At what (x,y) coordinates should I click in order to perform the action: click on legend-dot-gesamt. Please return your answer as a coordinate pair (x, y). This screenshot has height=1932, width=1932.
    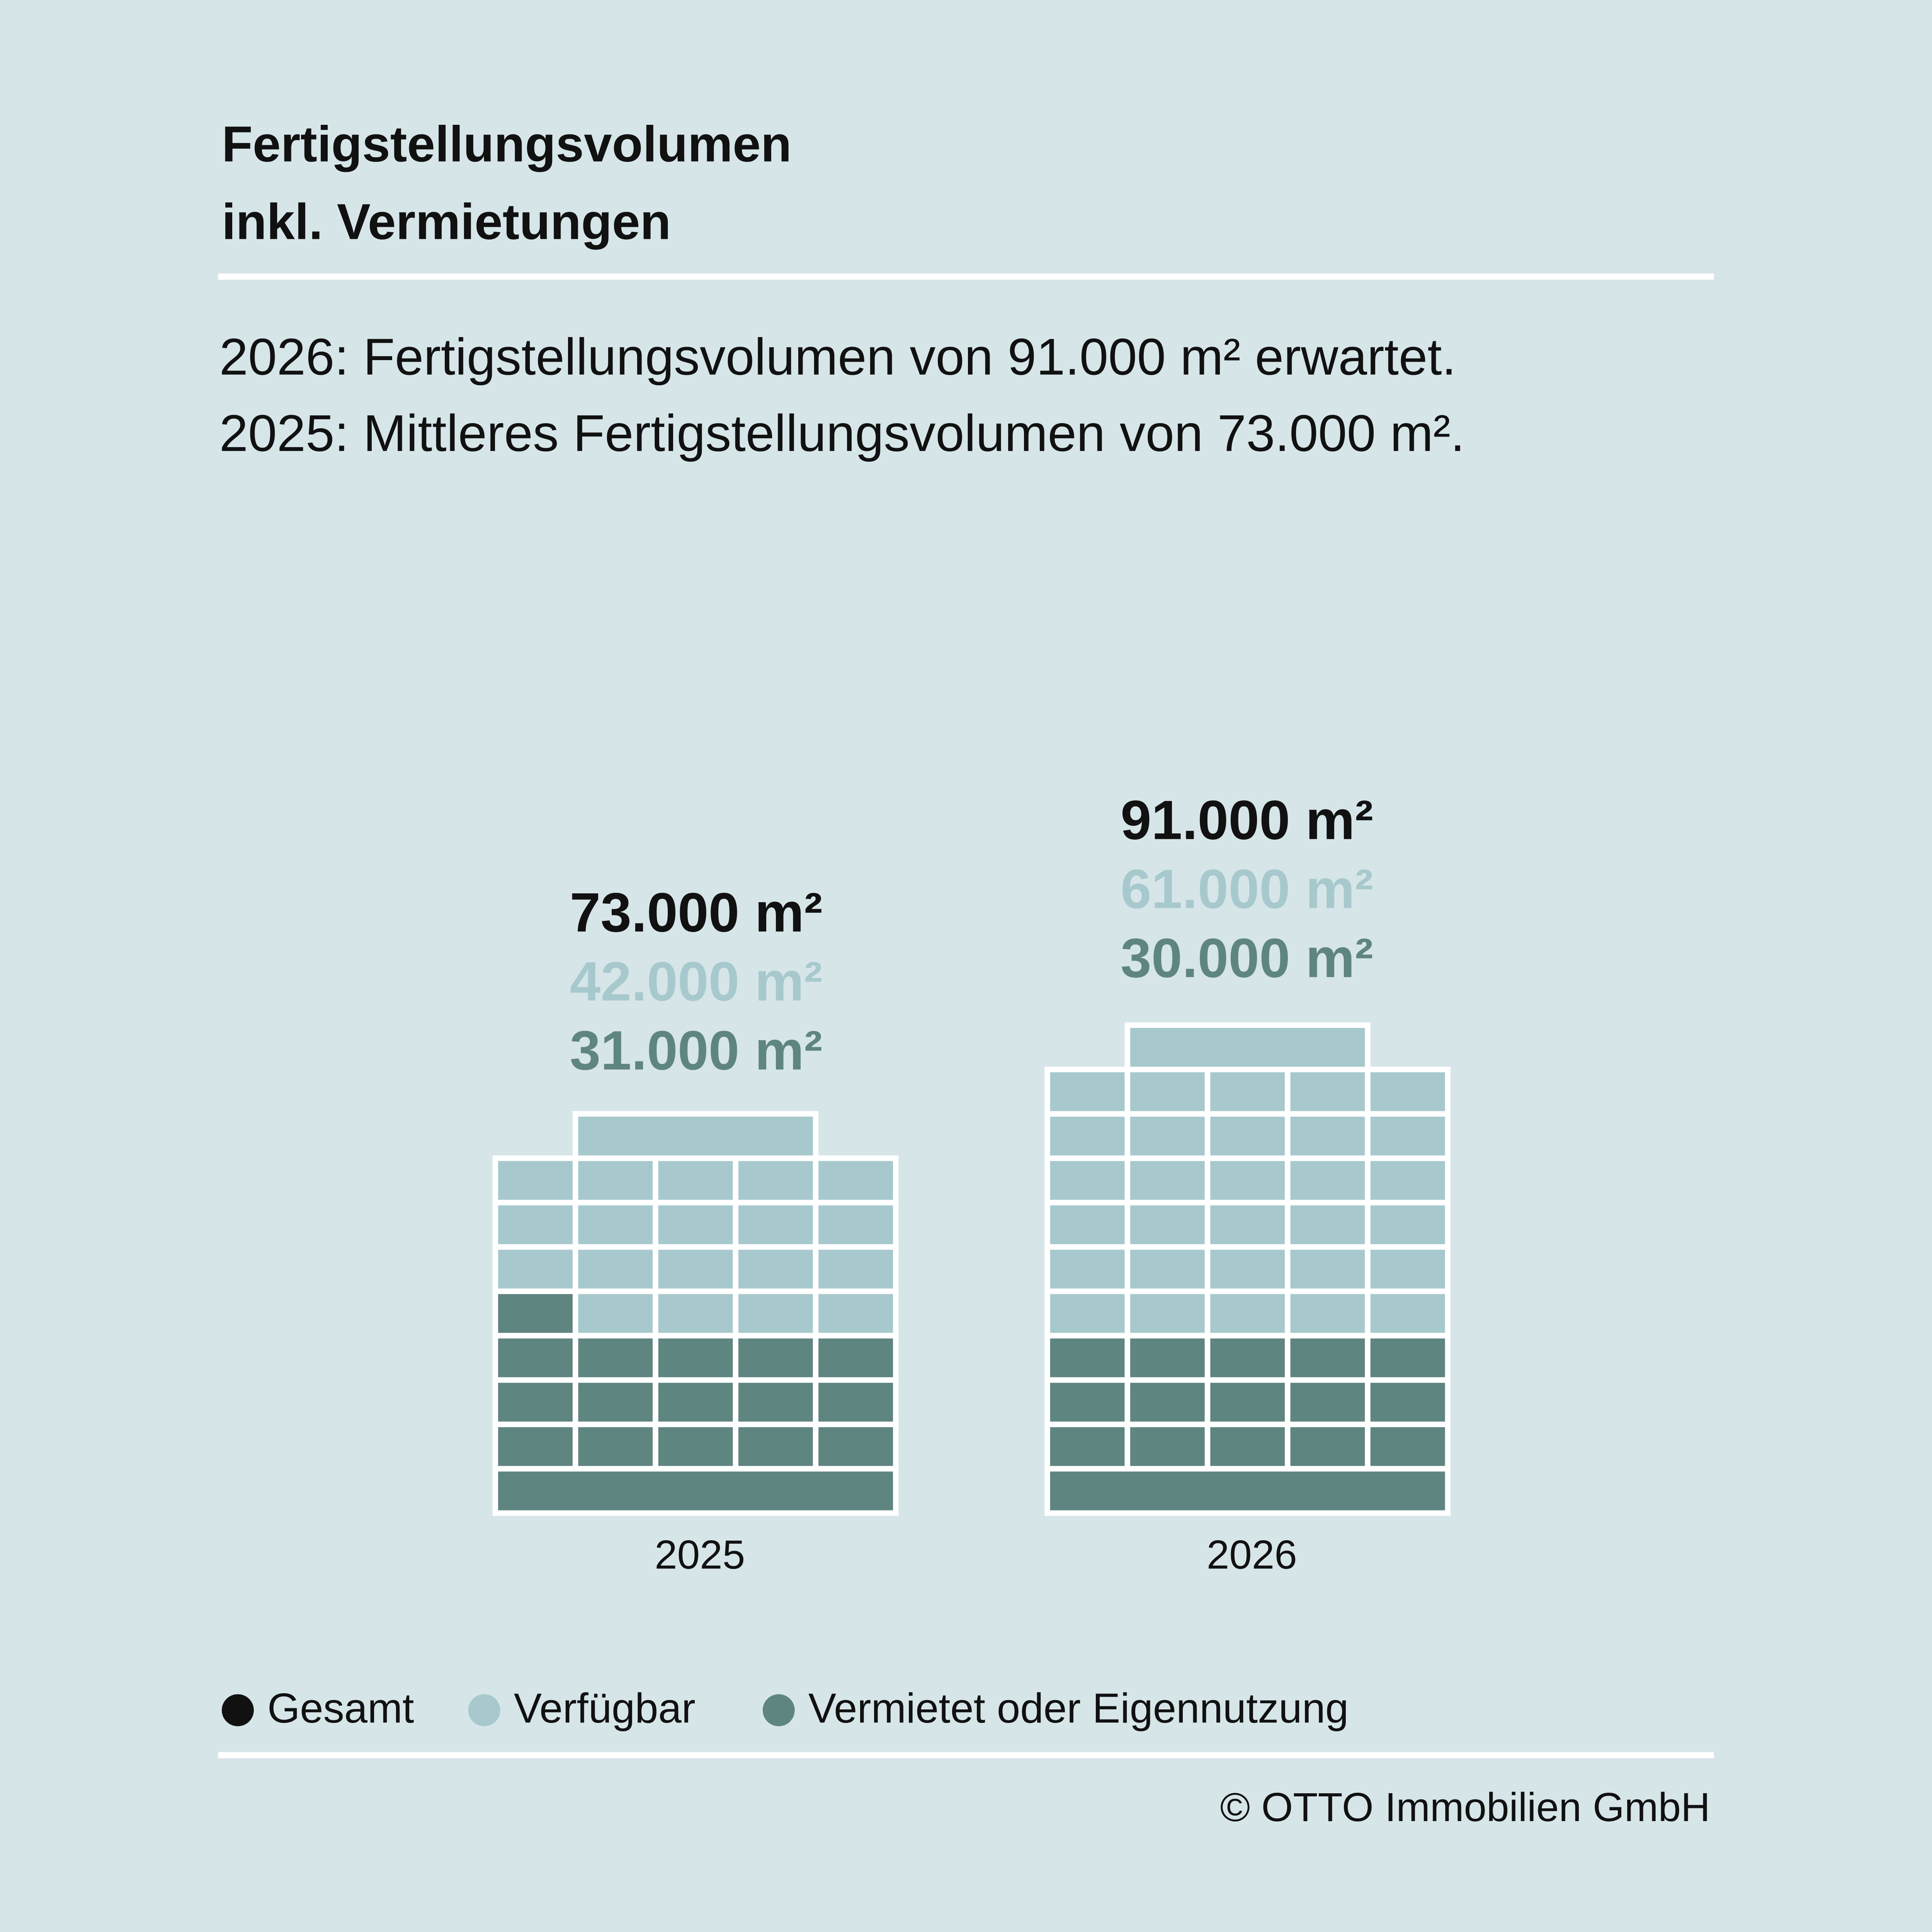
    Looking at the image, I should click on (237, 1710).